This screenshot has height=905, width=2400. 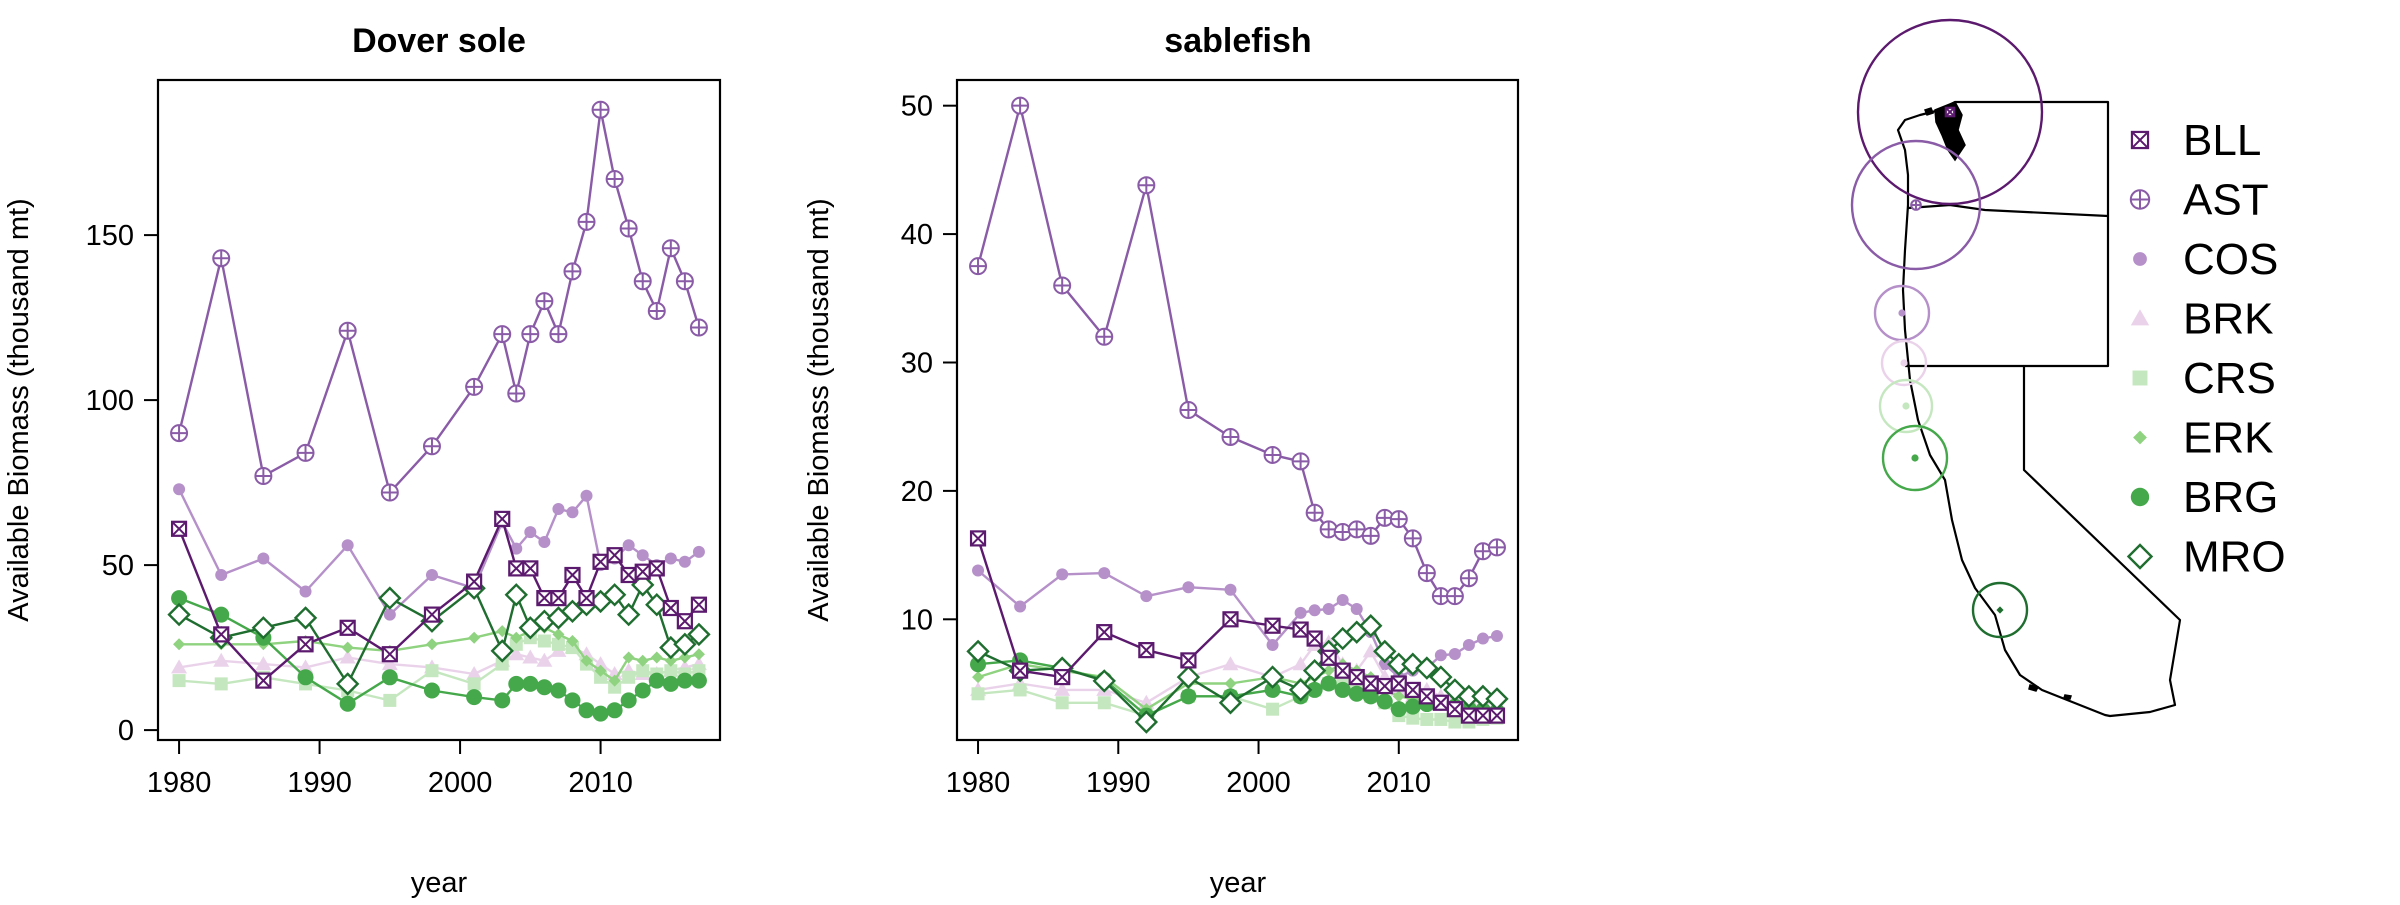 What do you see at coordinates (1915, 458) in the screenshot?
I see `port-circle-BRG` at bounding box center [1915, 458].